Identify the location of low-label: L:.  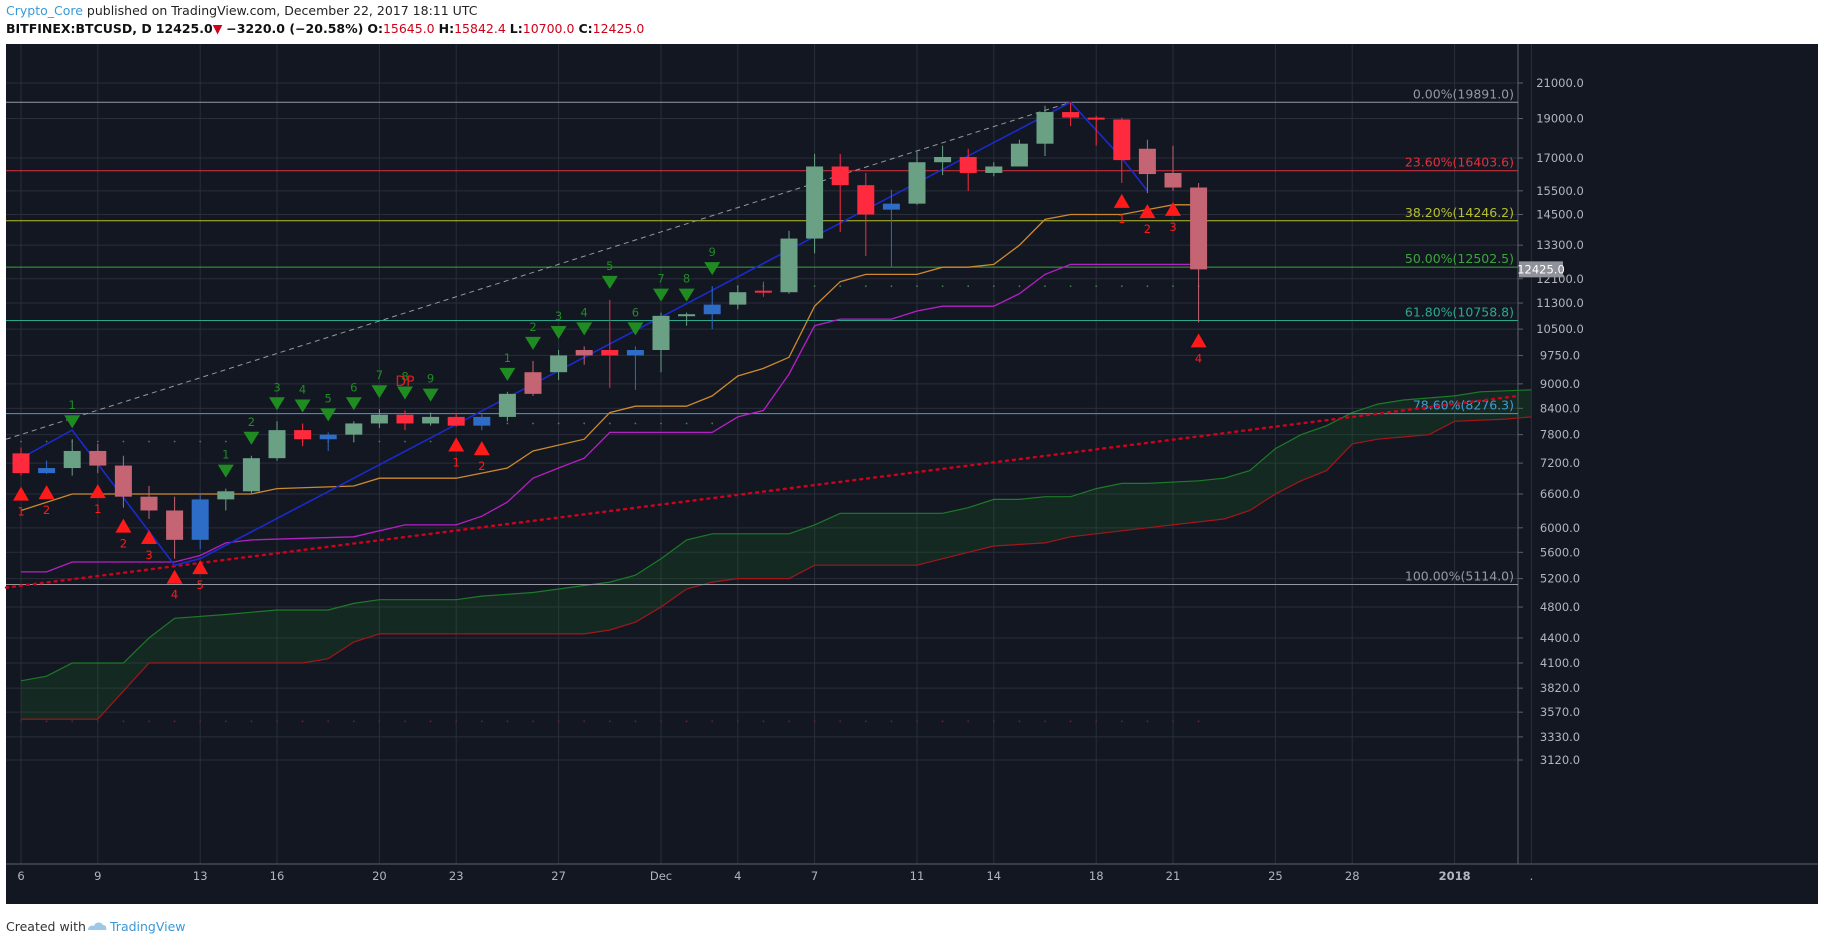
(516, 28).